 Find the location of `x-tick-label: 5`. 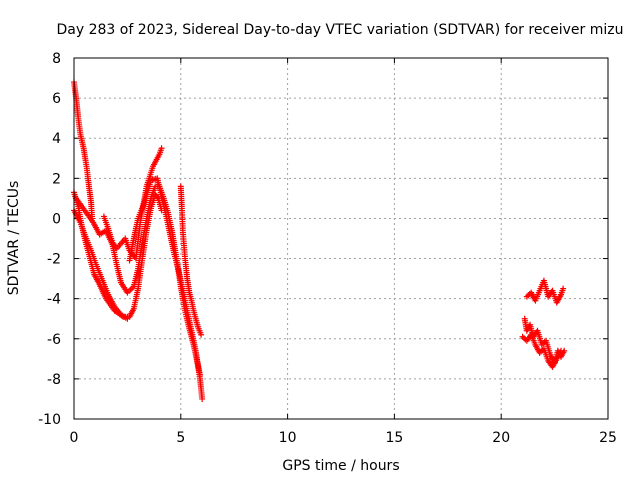

x-tick-label: 5 is located at coordinates (180, 438).